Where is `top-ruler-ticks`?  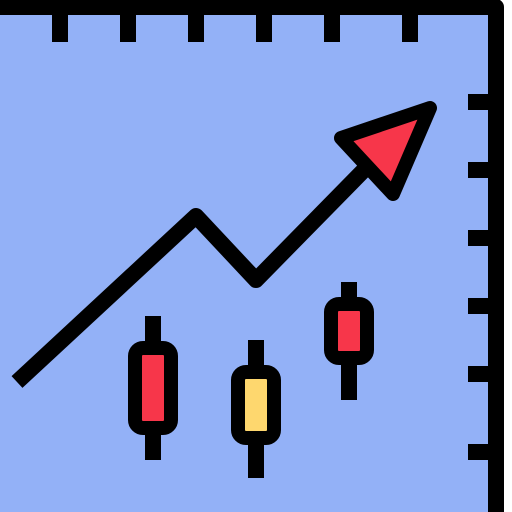 top-ruler-ticks is located at coordinates (235, 25).